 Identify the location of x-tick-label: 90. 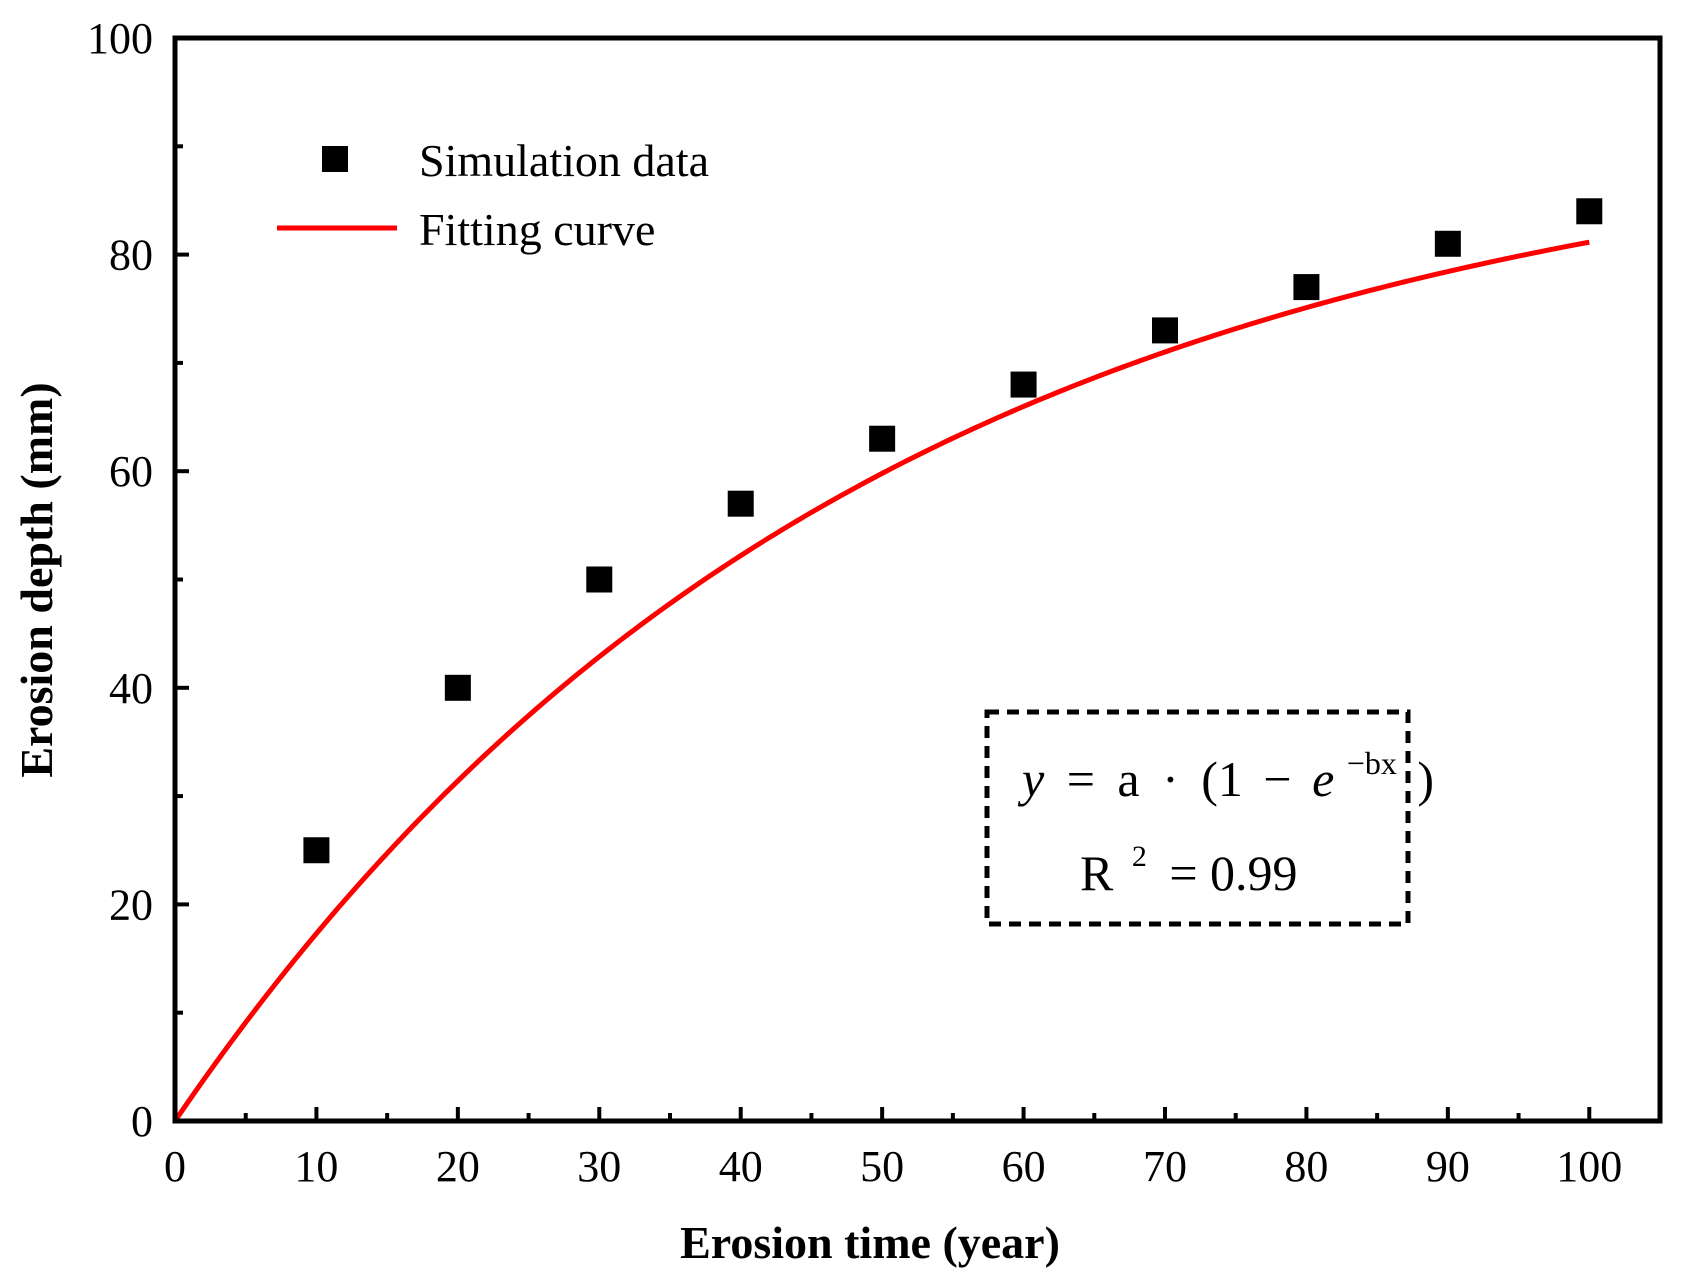
(1448, 1166).